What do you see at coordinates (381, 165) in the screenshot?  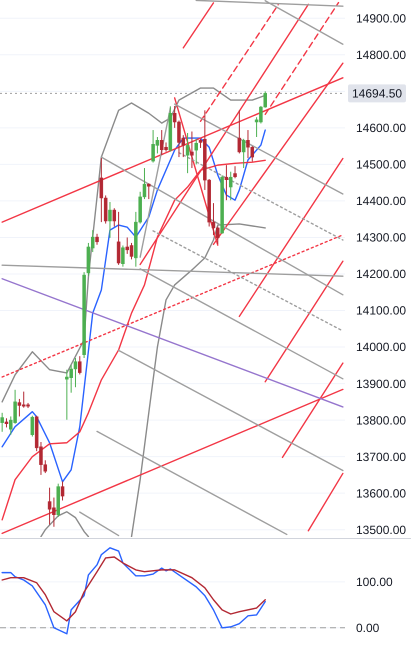 I see `y-tick-label: 14500.00` at bounding box center [381, 165].